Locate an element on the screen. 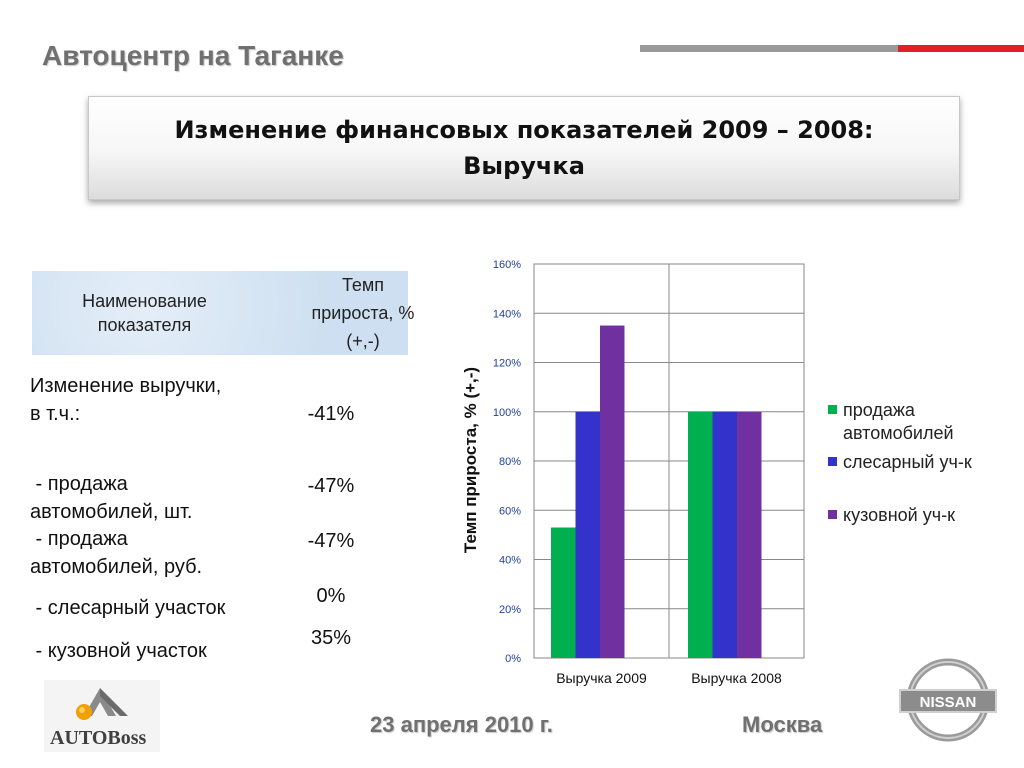 The image size is (1024, 768). table-row-label: - продажа автомобилей, руб. is located at coordinates (116, 553).